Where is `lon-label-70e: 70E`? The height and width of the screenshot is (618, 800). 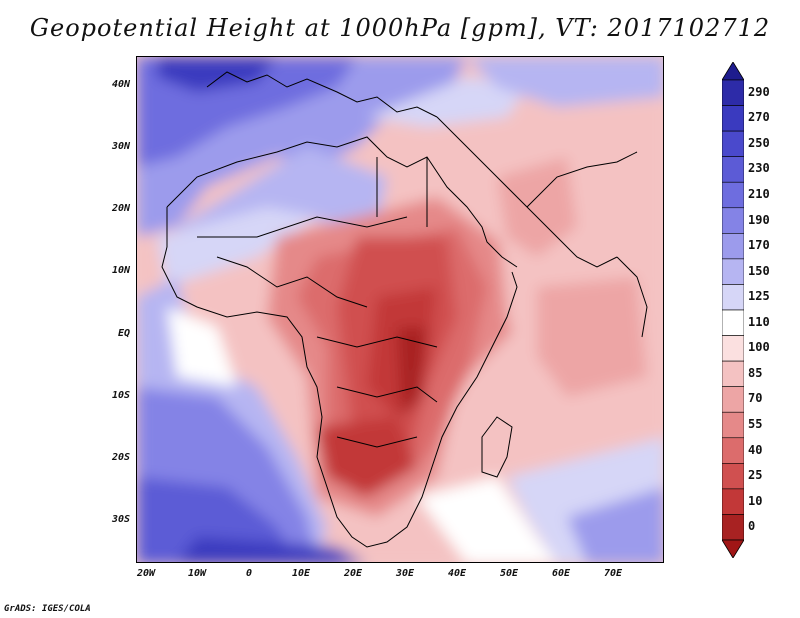 lon-label-70e: 70E is located at coordinates (613, 573).